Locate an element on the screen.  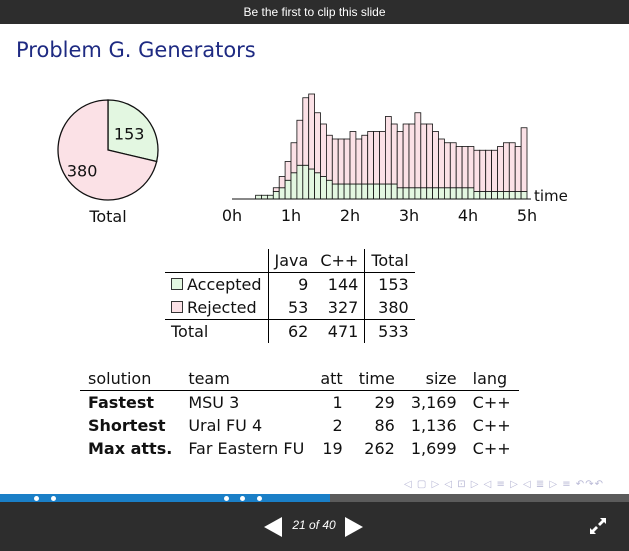
summary-header-row: Java C++ Total is located at coordinates (290, 261).